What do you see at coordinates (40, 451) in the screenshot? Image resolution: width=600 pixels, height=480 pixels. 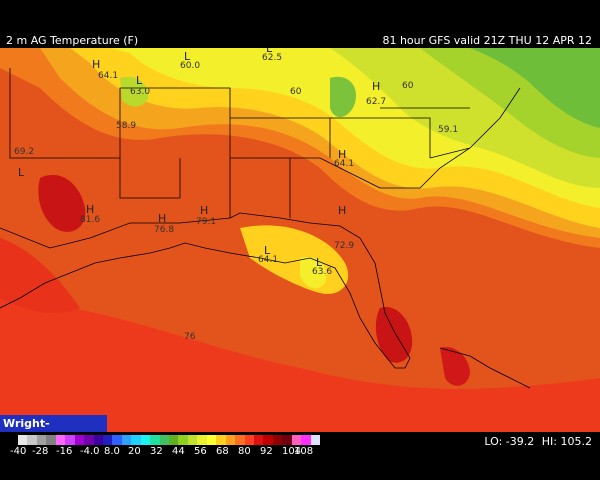 I see `legend-tick-label: -28` at bounding box center [40, 451].